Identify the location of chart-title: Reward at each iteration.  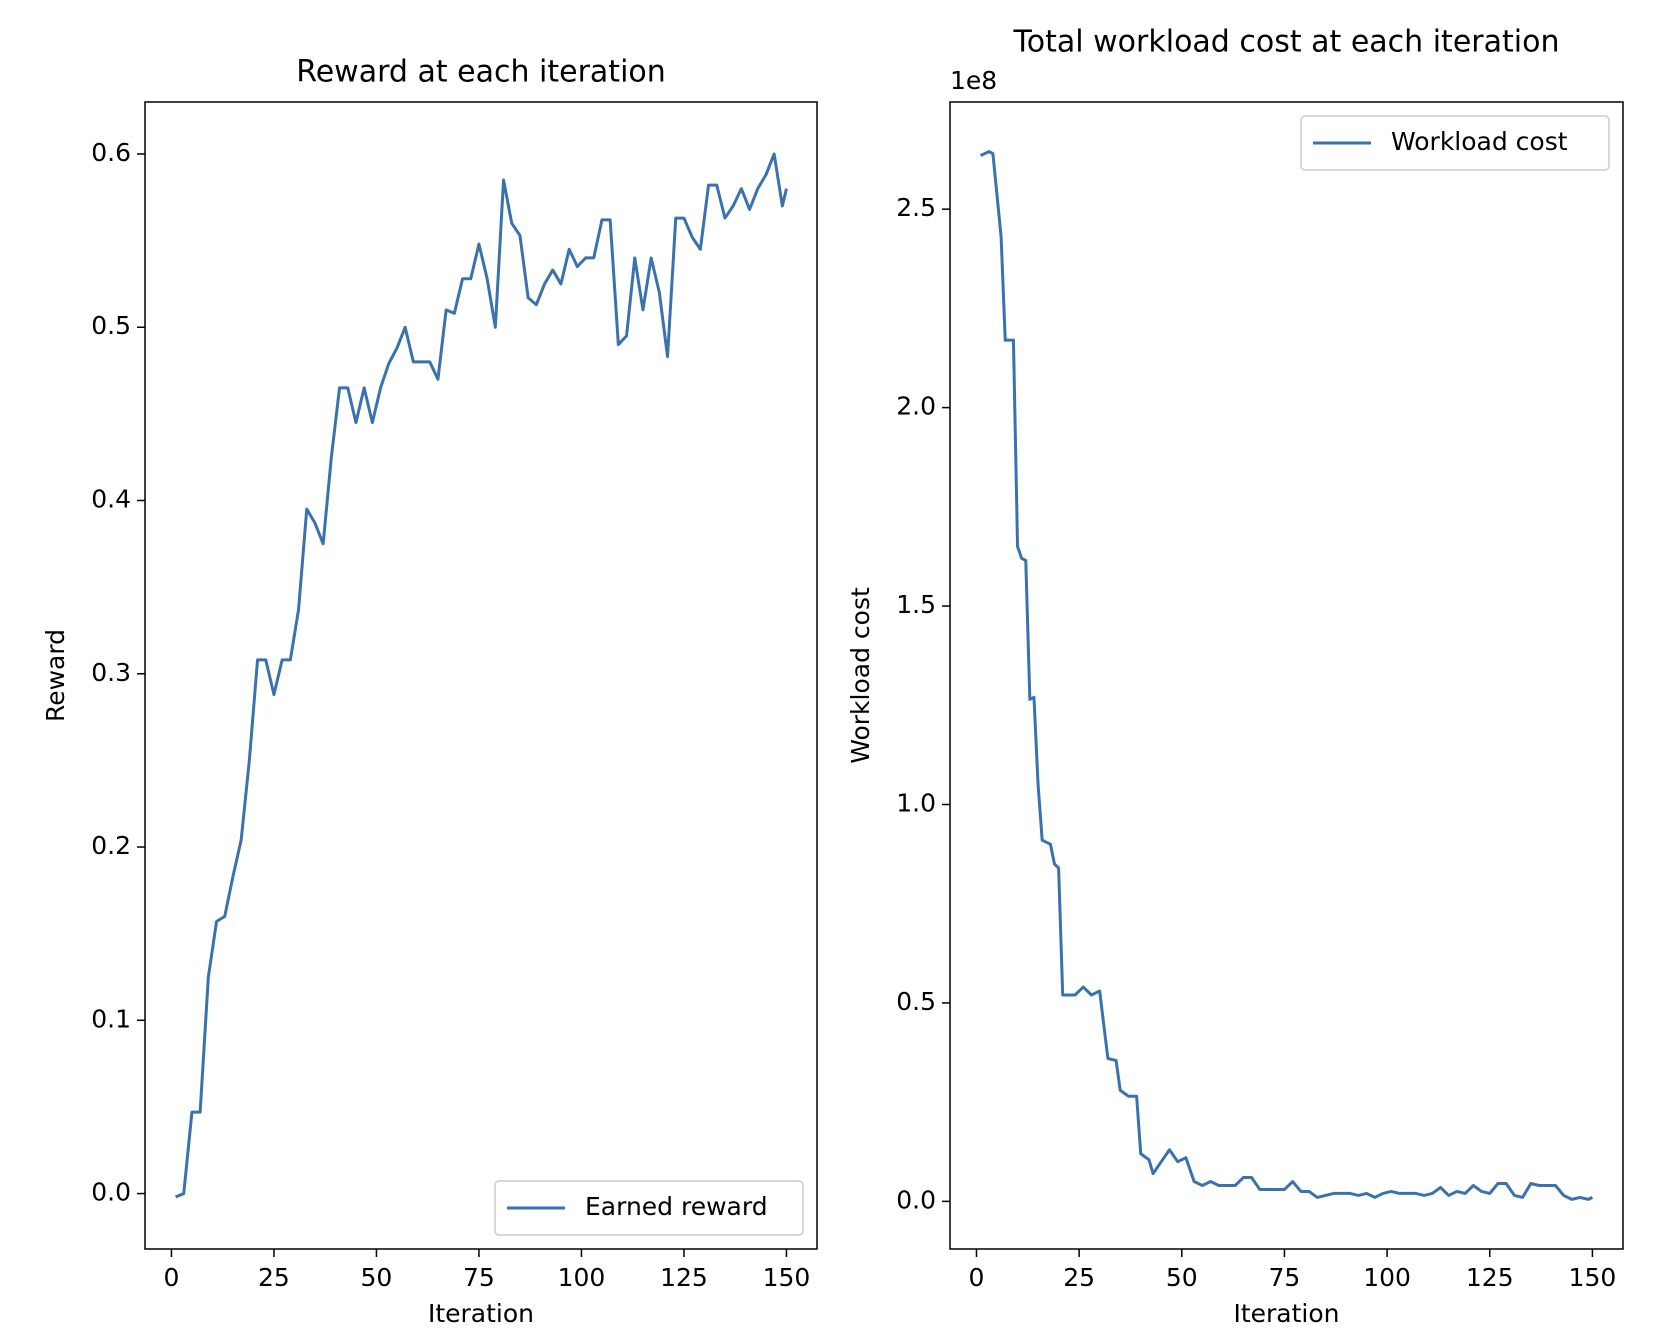
(481, 72).